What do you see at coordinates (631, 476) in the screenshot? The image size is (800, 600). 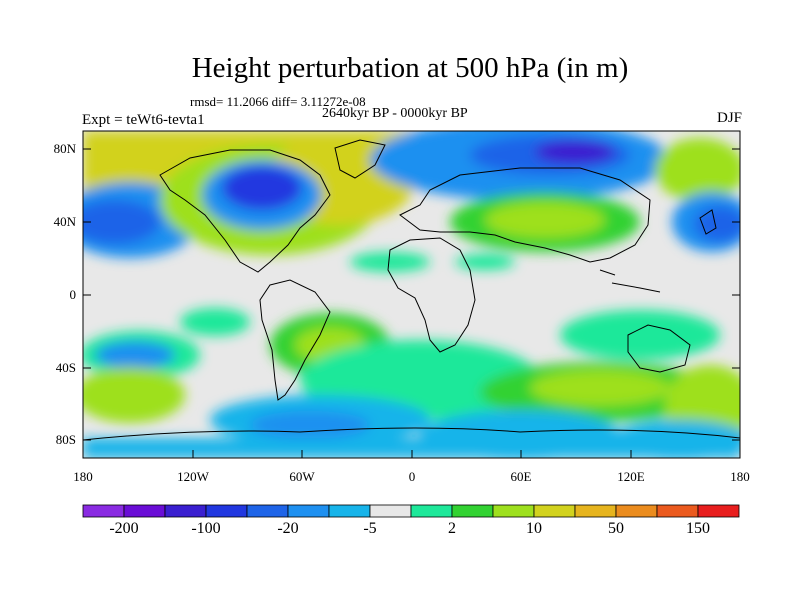 I see `x-tick-label: 120E` at bounding box center [631, 476].